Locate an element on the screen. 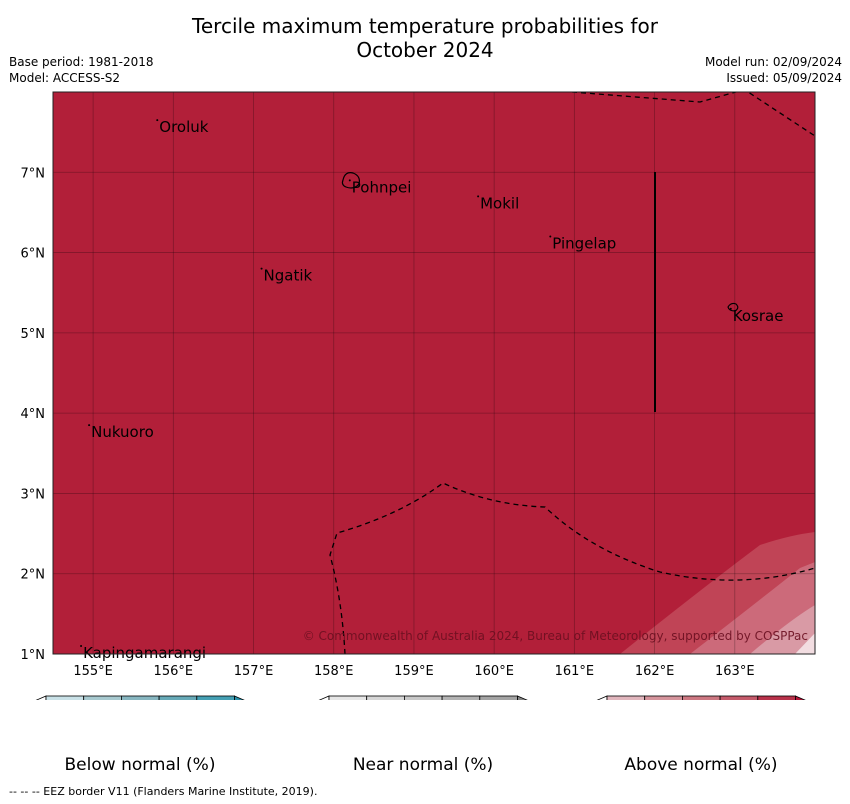 The image size is (850, 804). map-title-line2: October 2024 is located at coordinates (425, 50).